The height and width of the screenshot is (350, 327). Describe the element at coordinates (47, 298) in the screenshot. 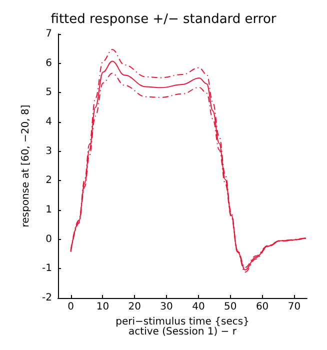

I see `y-tick-label: -2` at that location.